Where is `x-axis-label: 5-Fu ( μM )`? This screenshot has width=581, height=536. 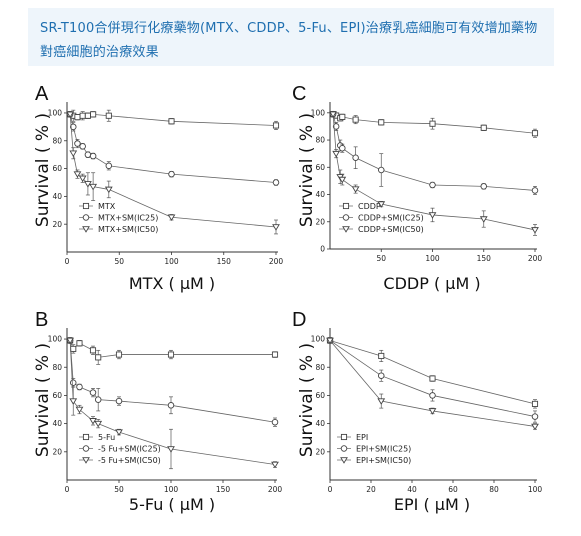
x-axis-label: 5-Fu ( μM ) is located at coordinates (172, 504).